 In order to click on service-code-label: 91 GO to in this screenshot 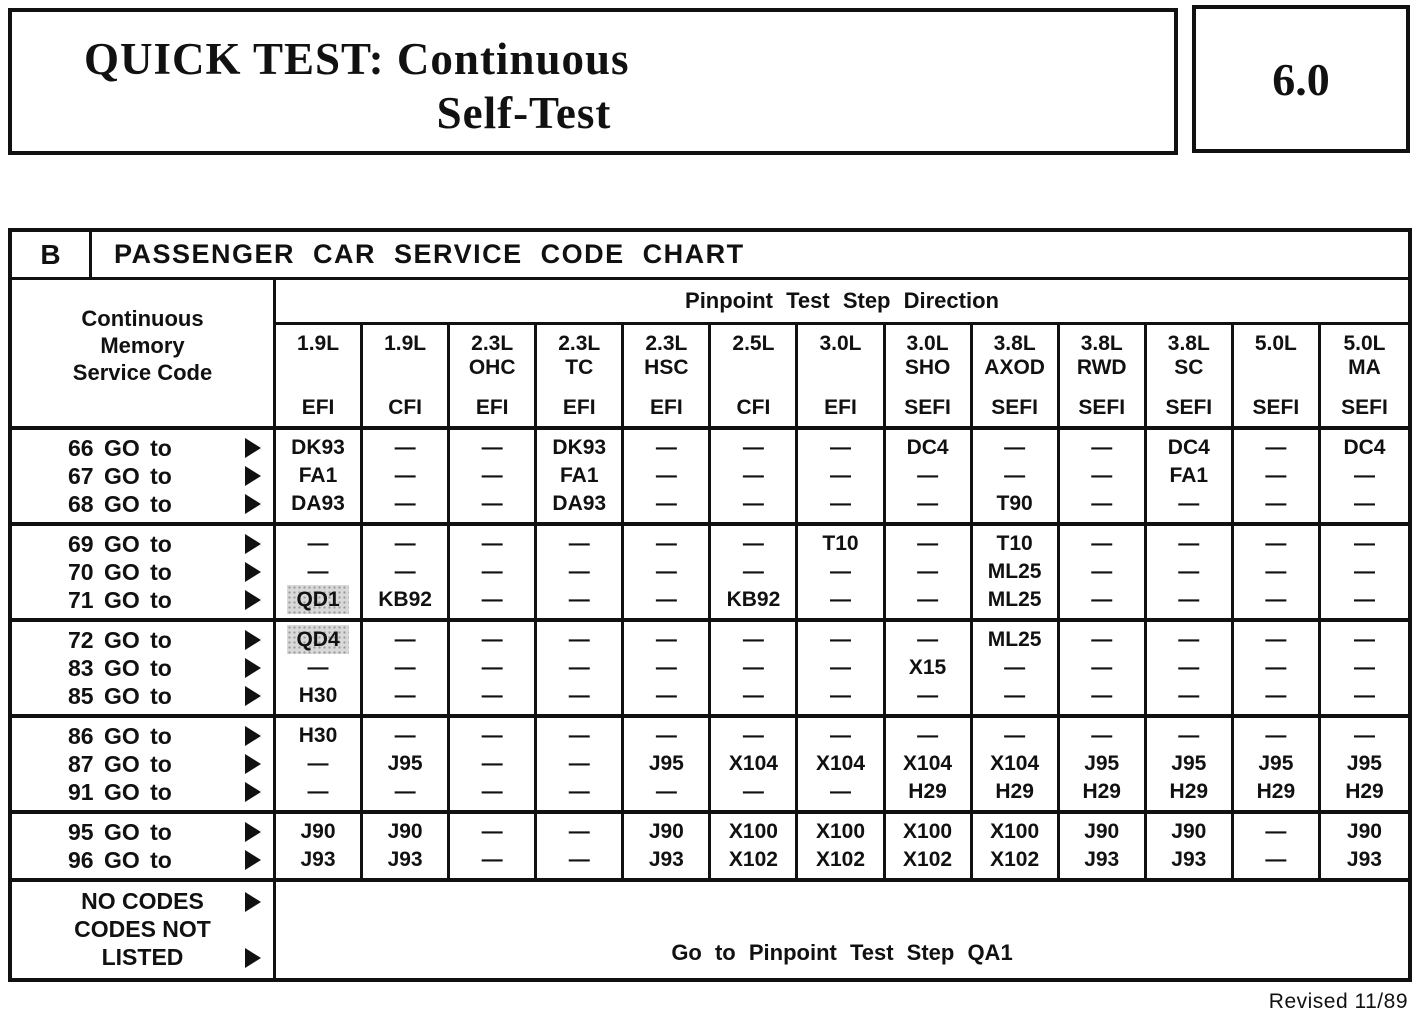, I will do `click(120, 791)`.